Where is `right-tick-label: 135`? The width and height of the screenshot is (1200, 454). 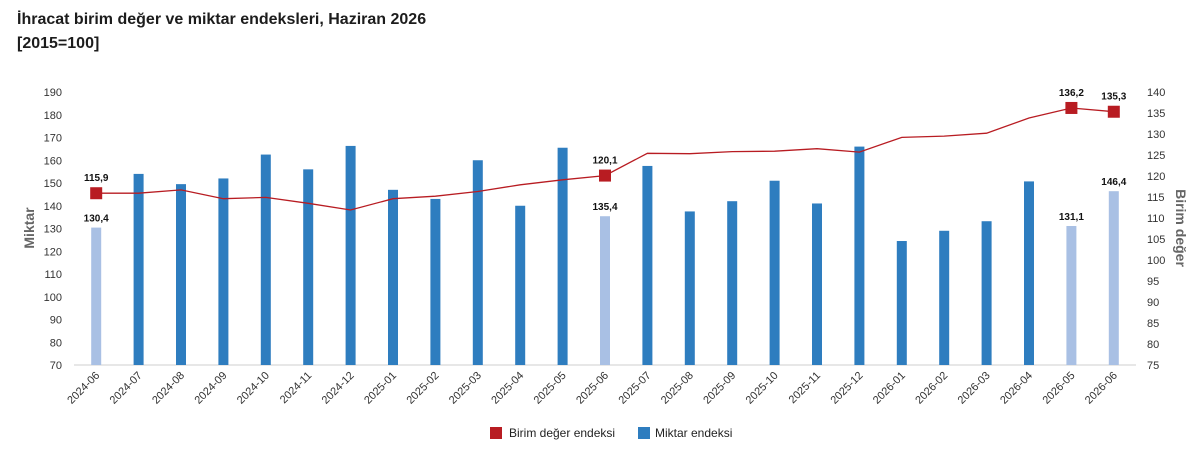
right-tick-label: 135 is located at coordinates (1156, 114).